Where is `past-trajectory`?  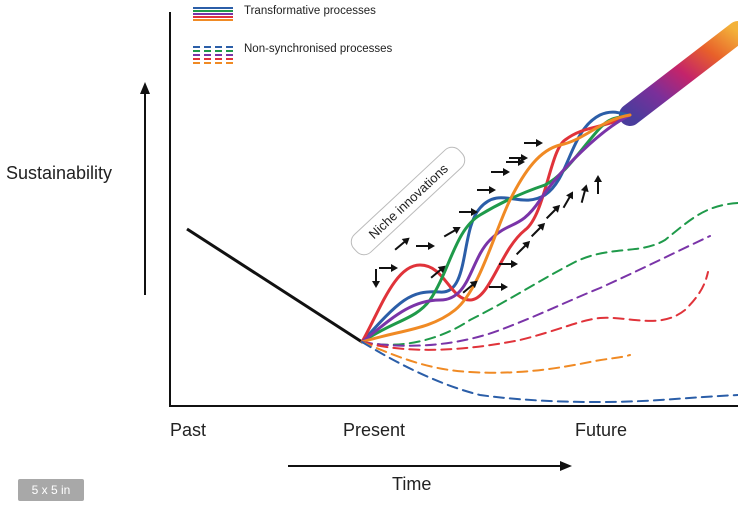 past-trajectory is located at coordinates (274, 285).